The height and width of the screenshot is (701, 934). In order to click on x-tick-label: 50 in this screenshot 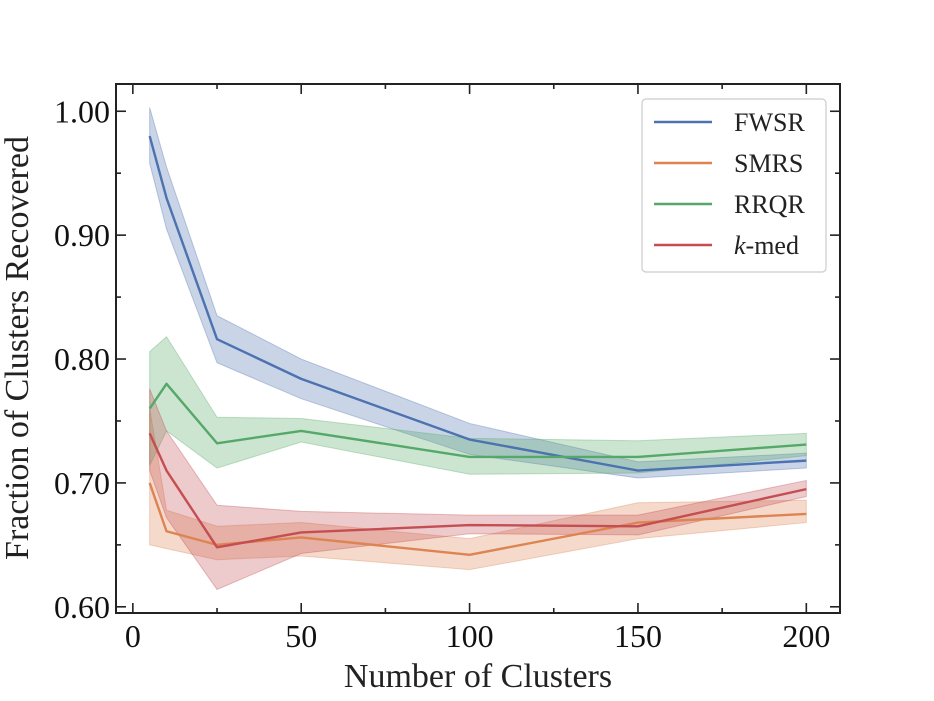, I will do `click(301, 636)`.